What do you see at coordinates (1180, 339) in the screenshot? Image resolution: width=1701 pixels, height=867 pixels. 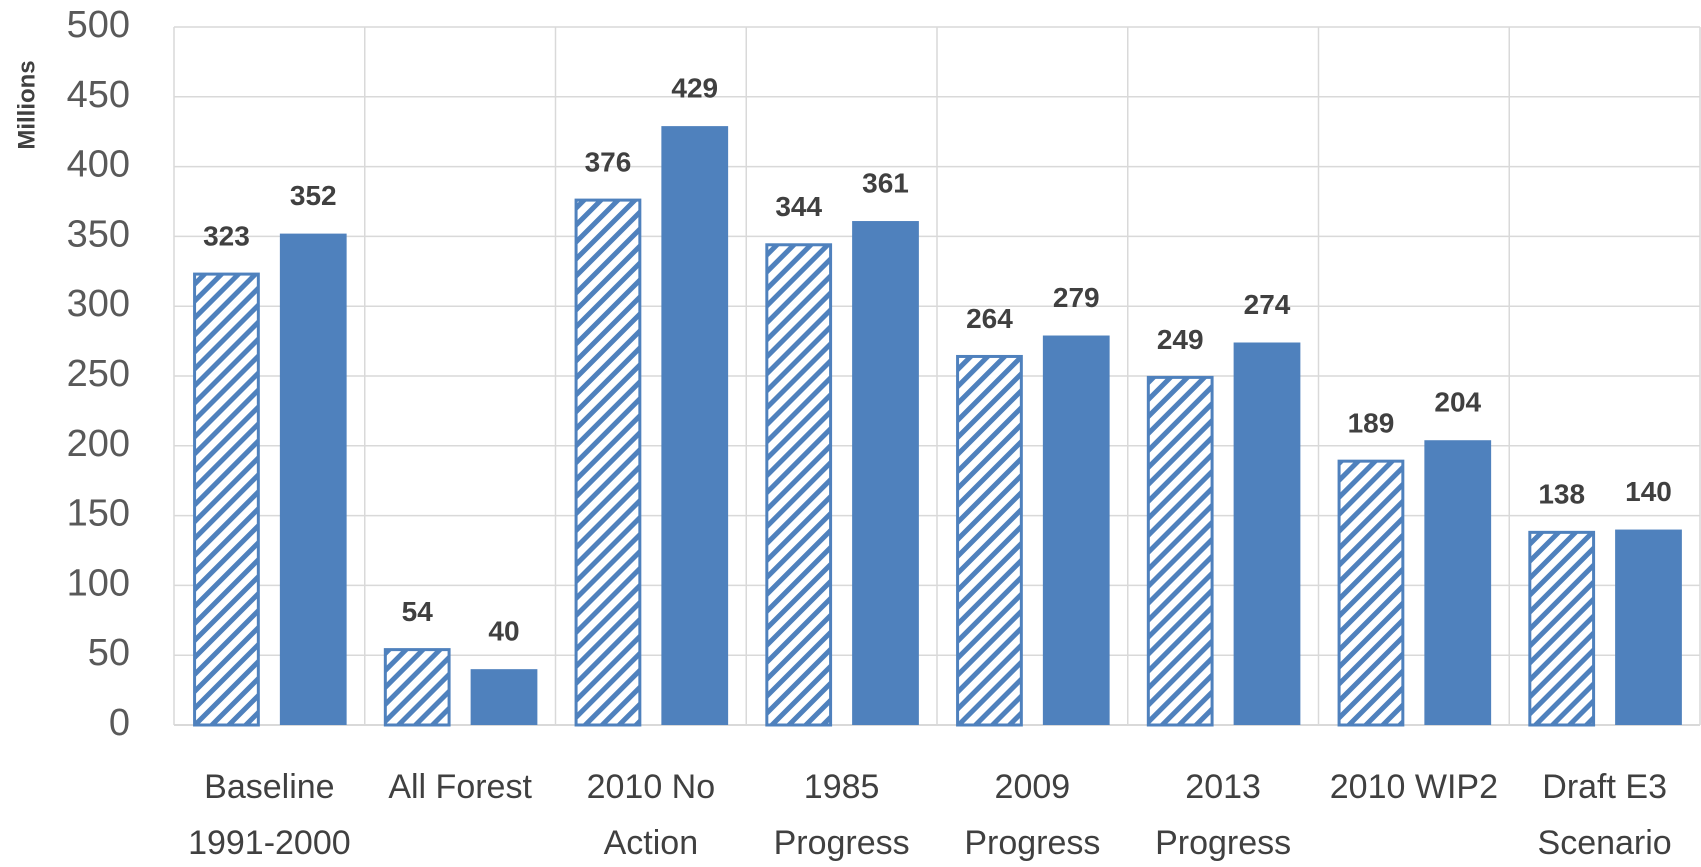 I see `value-label: 249` at bounding box center [1180, 339].